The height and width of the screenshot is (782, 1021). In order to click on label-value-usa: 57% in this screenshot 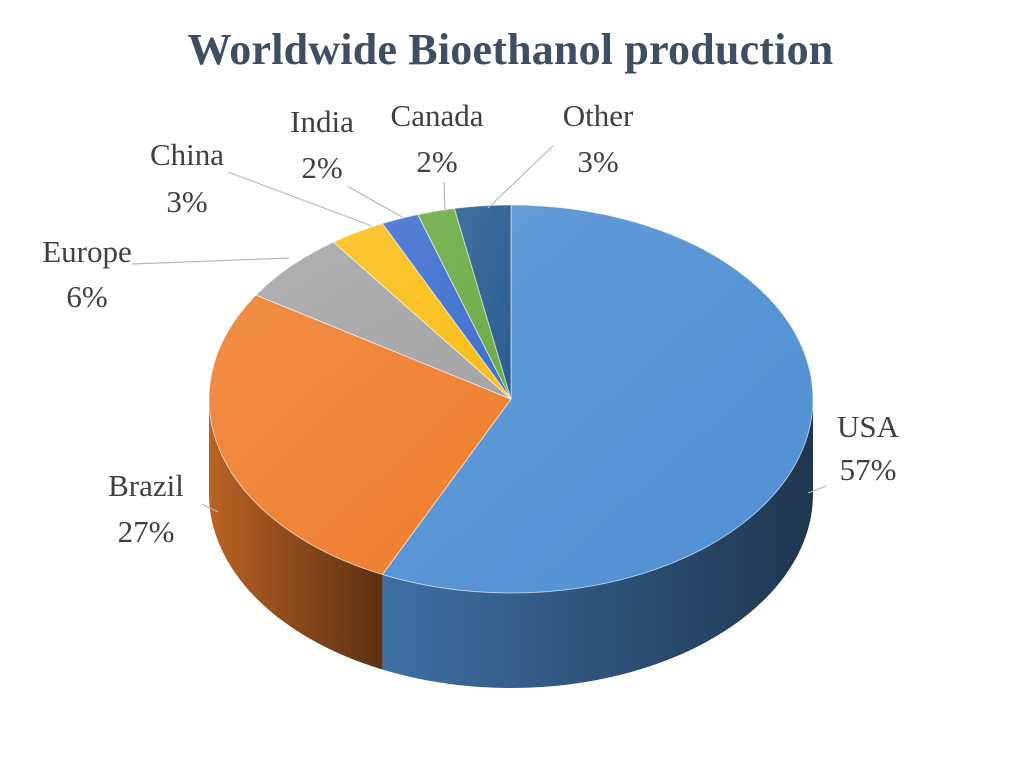, I will do `click(868, 469)`.